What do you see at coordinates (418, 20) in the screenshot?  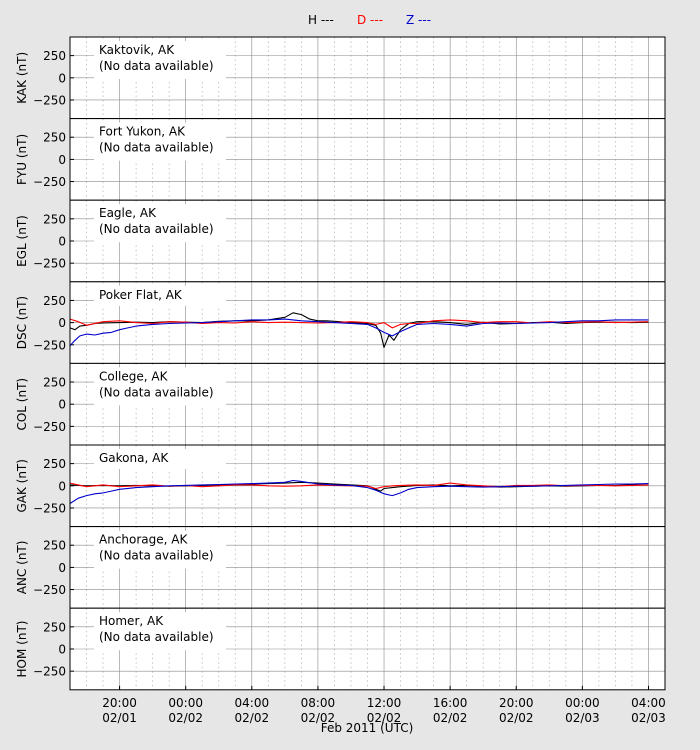 I see `legend-z: Z ---` at bounding box center [418, 20].